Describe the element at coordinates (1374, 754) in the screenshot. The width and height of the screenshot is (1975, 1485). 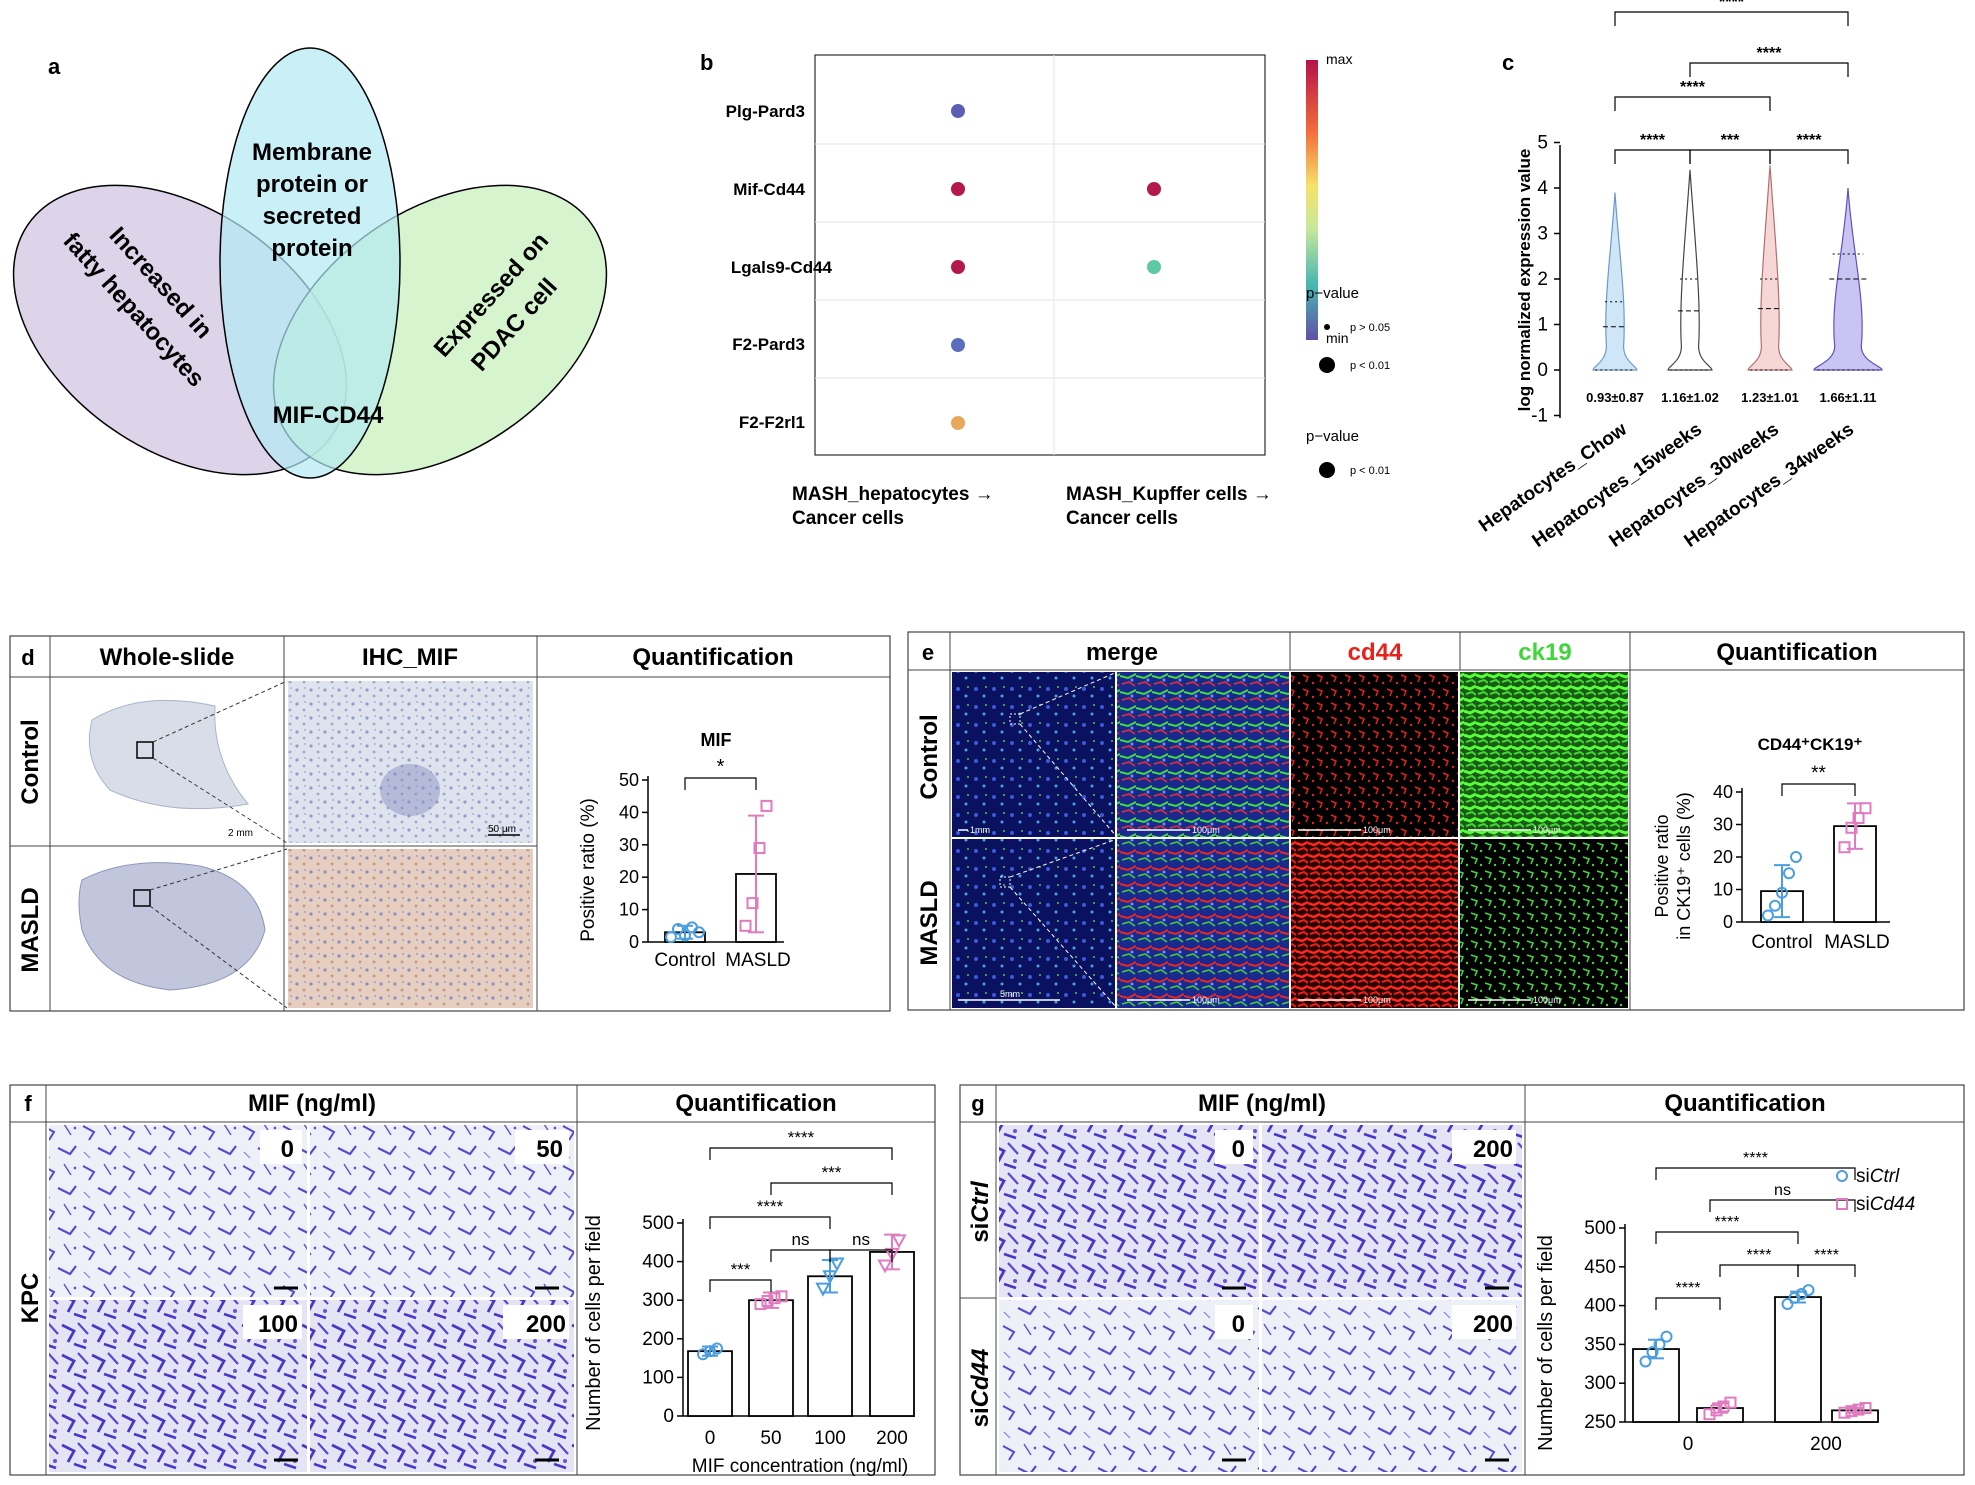
I see `fluo-cd44-control` at that location.